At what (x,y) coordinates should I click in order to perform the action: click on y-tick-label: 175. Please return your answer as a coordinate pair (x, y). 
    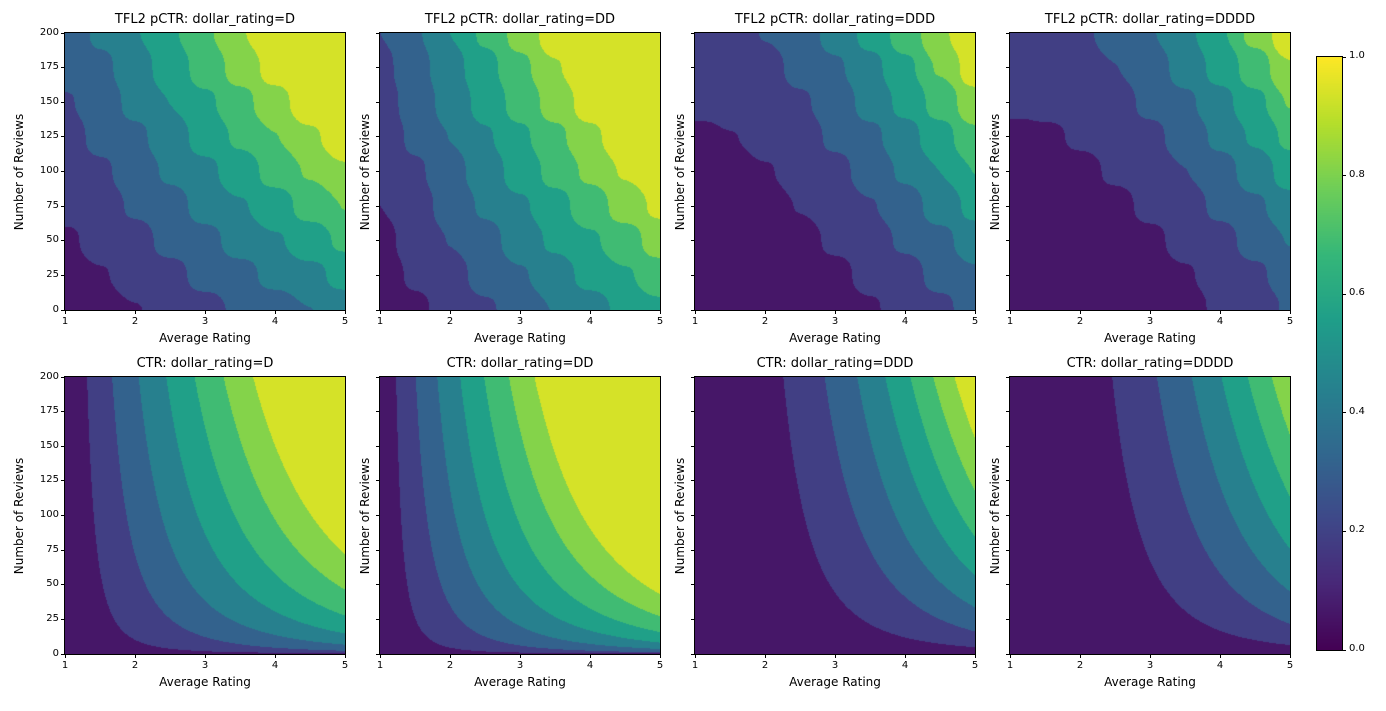
    Looking at the image, I should click on (49, 67).